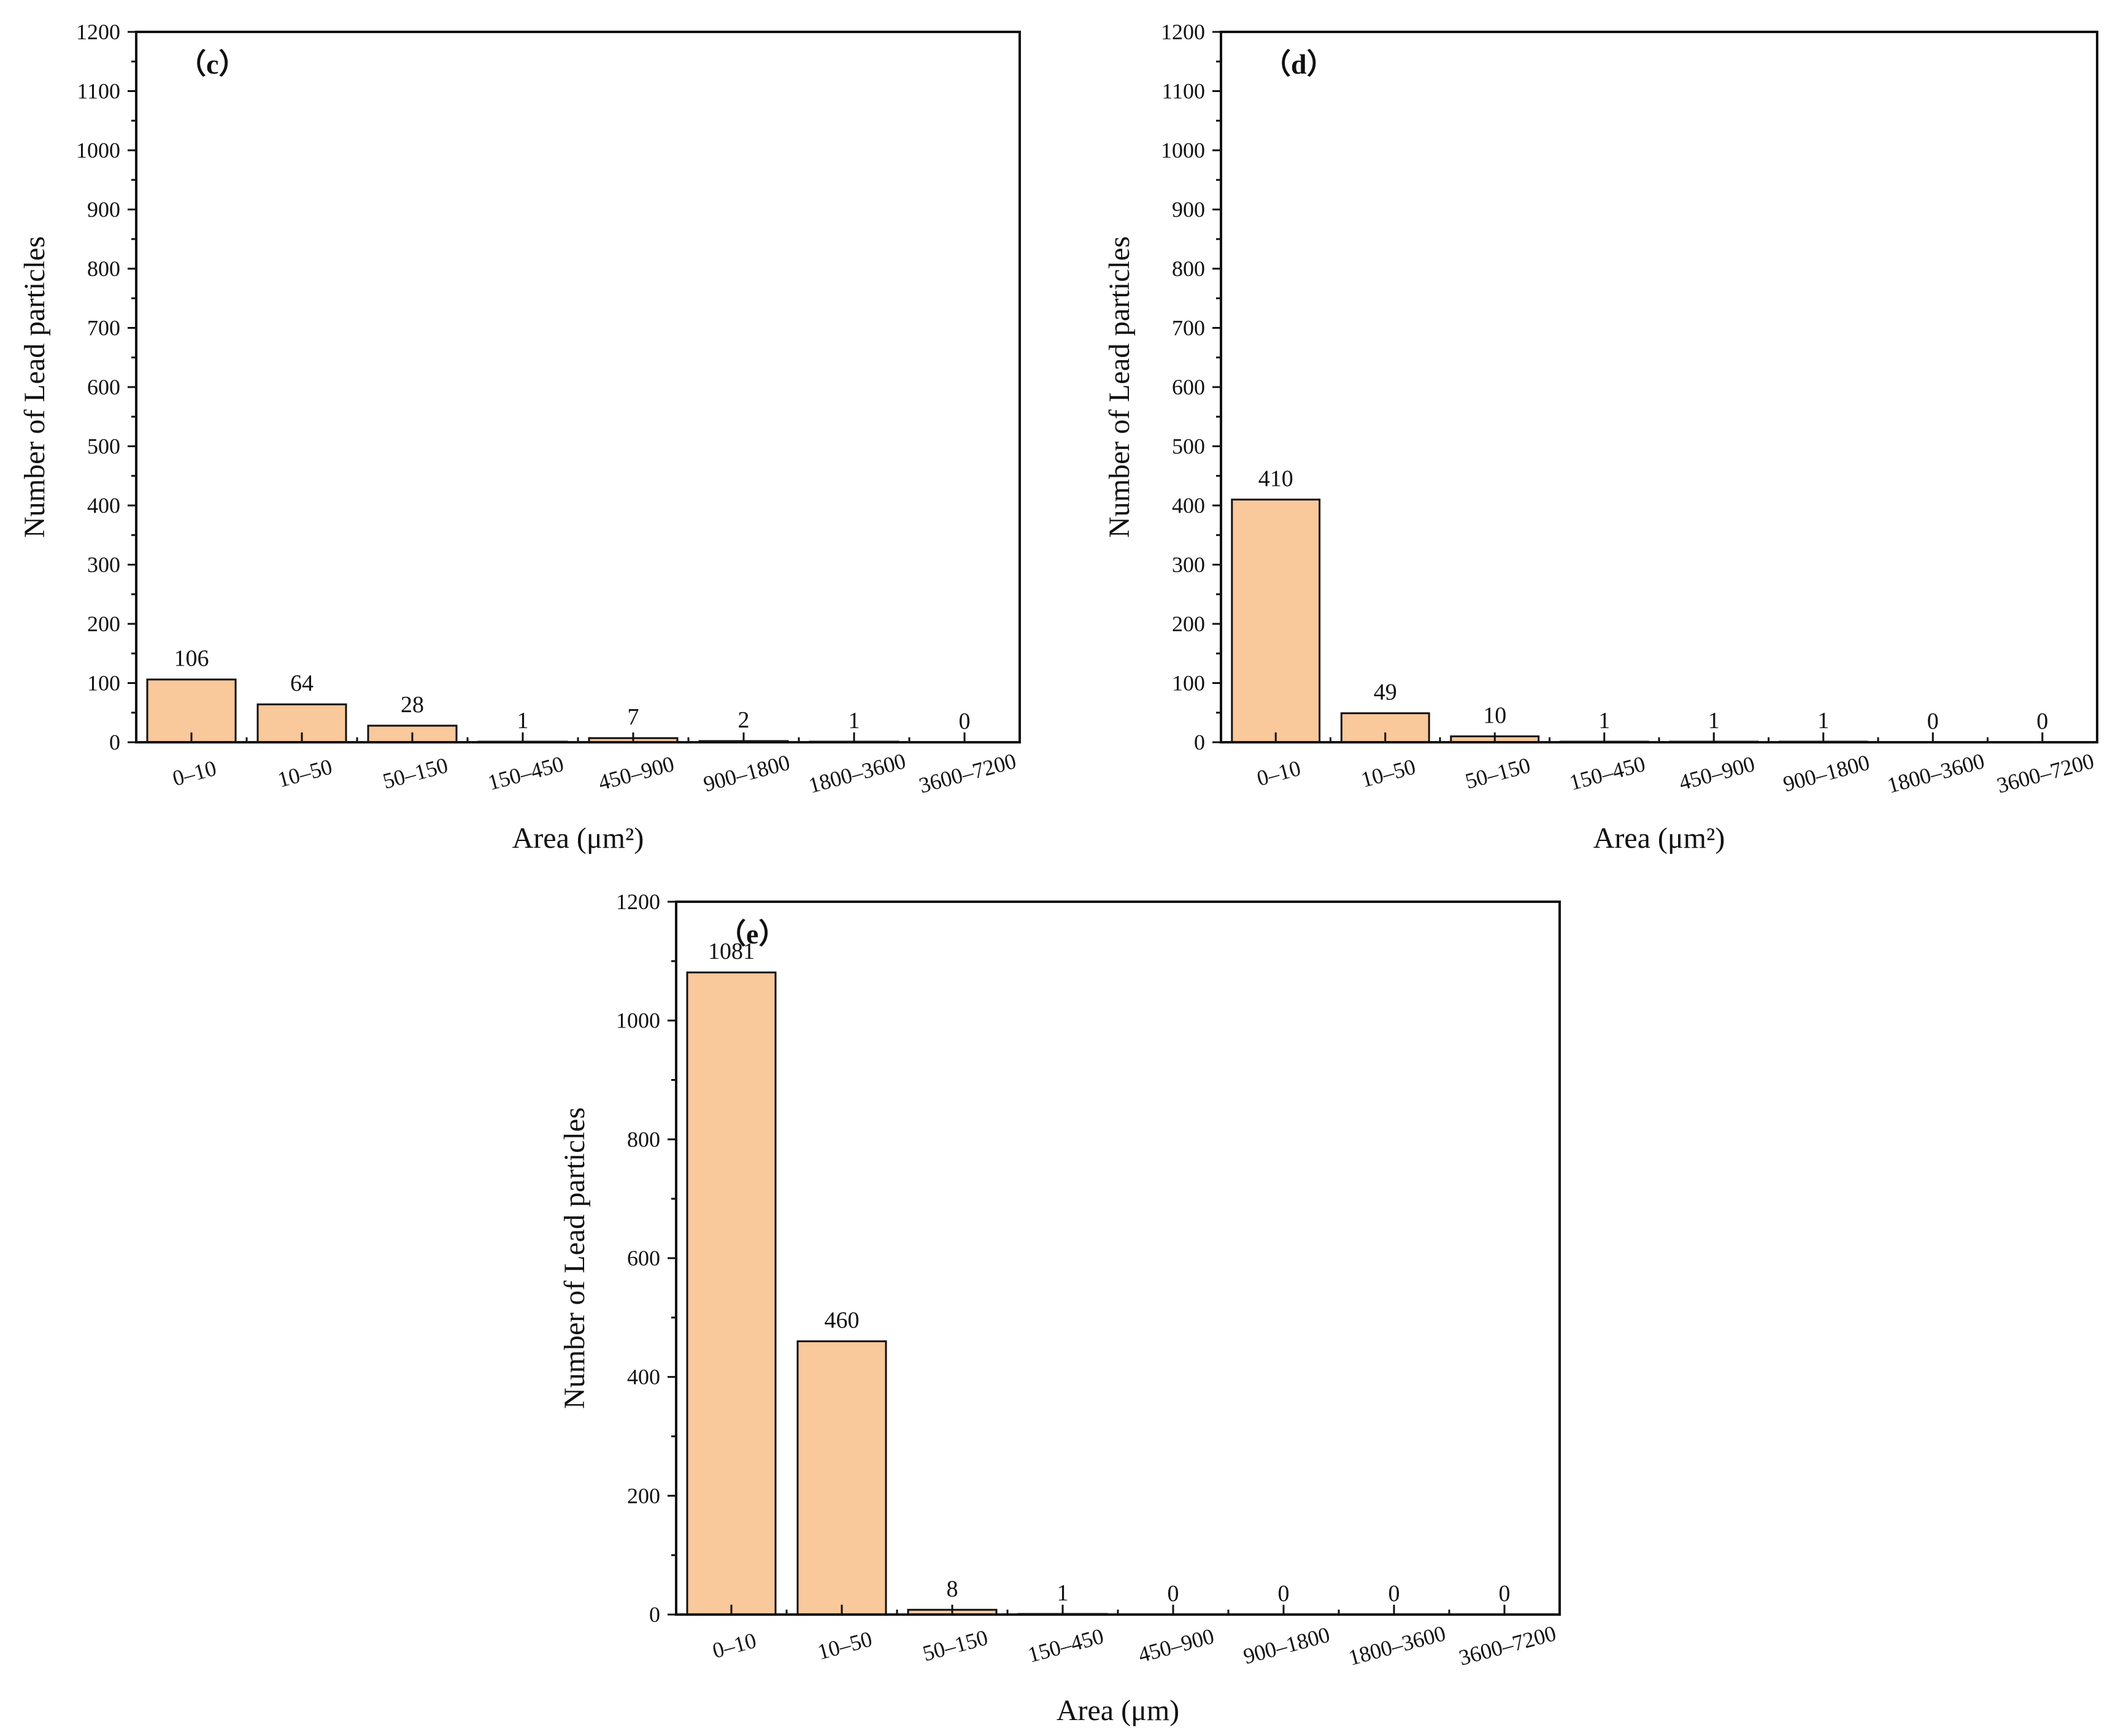 This screenshot has height=1736, width=2118. What do you see at coordinates (1183, 32) in the screenshot?
I see `y-tick-label-d-12: 1200` at bounding box center [1183, 32].